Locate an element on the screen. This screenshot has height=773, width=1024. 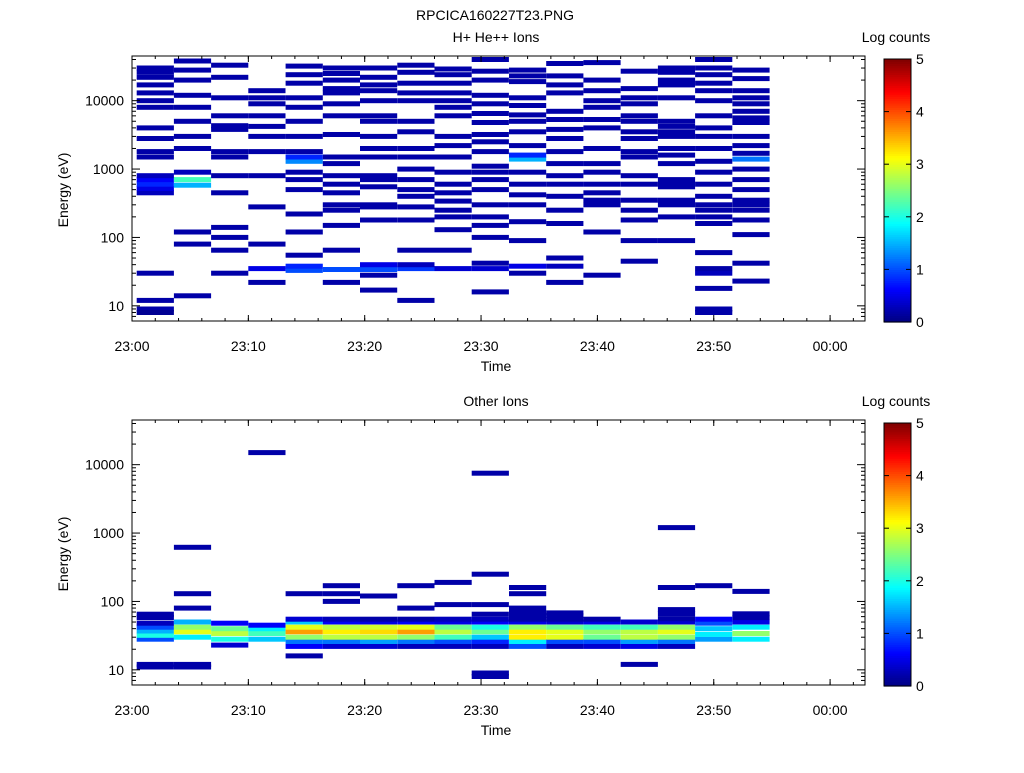
colorbar-tick-label: 1 is located at coordinates (920, 269).